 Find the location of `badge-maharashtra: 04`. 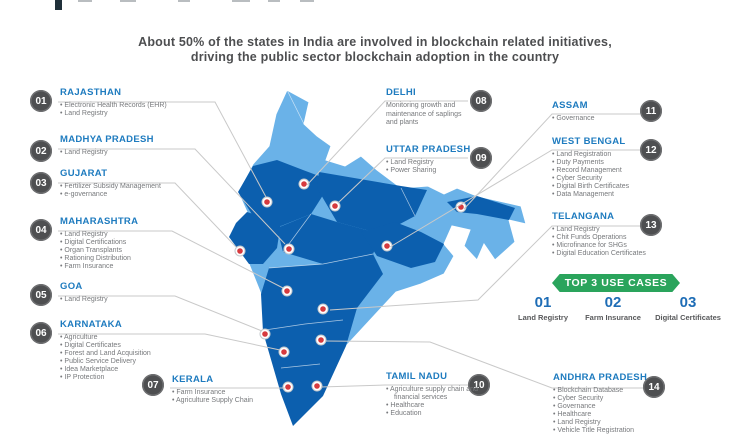

badge-maharashtra: 04 is located at coordinates (41, 230).